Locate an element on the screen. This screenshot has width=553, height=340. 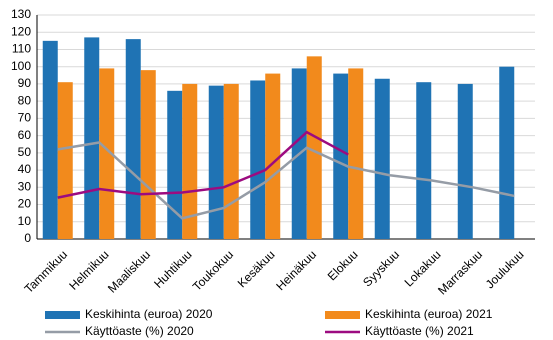
y-tick-label: 130 is located at coordinates (21, 14).